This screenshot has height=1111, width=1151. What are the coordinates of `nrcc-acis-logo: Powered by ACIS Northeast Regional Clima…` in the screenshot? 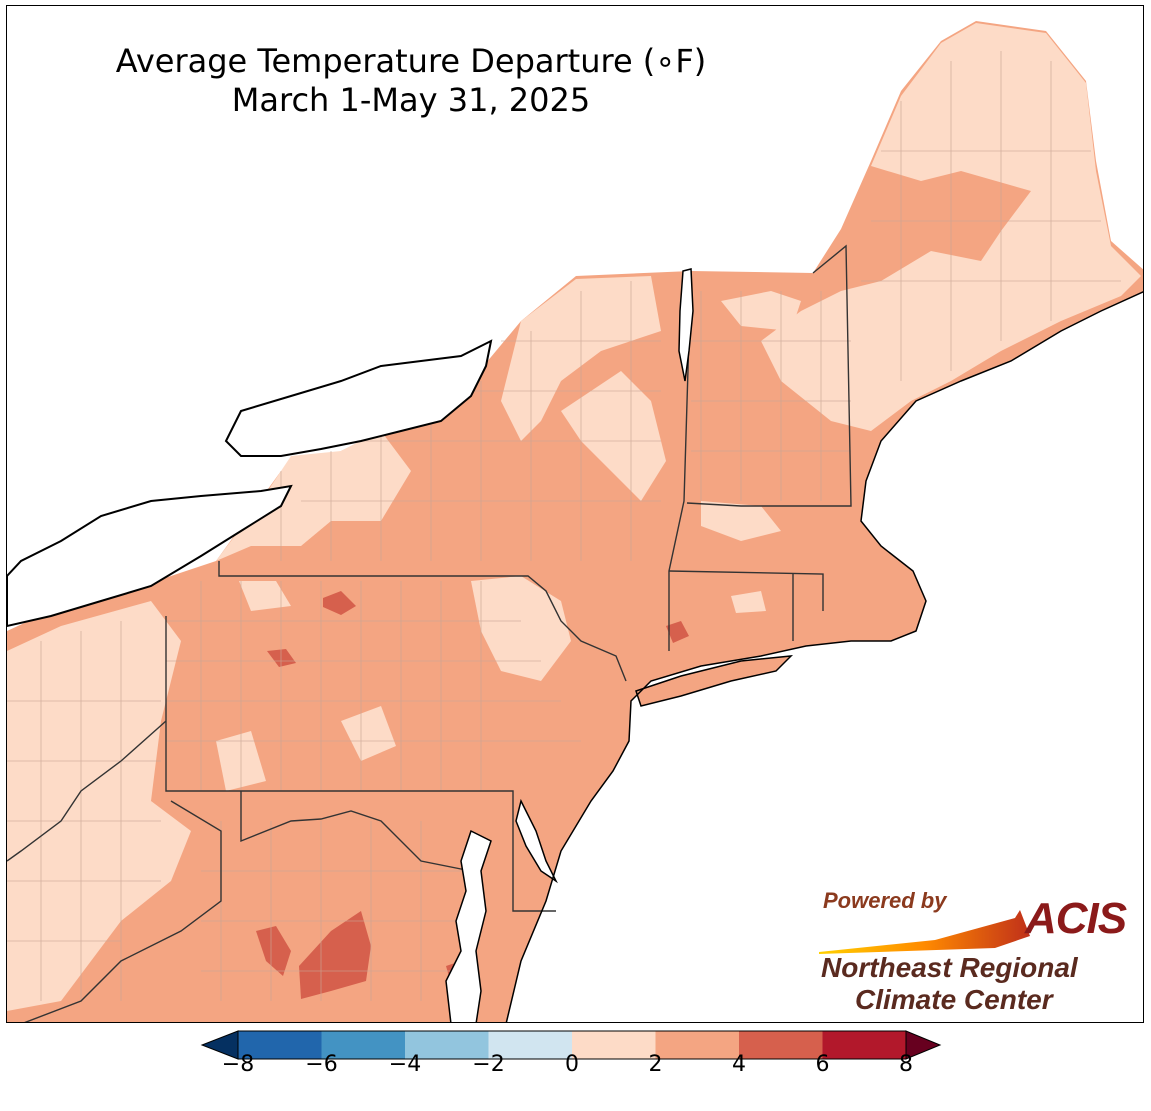 It's located at (975, 951).